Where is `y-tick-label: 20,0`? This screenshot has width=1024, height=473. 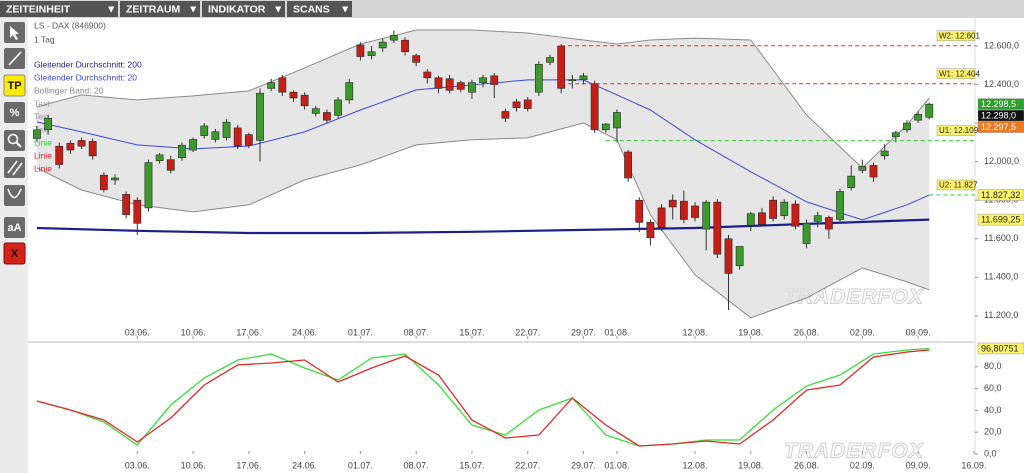
y-tick-label: 20,0 is located at coordinates (993, 432).